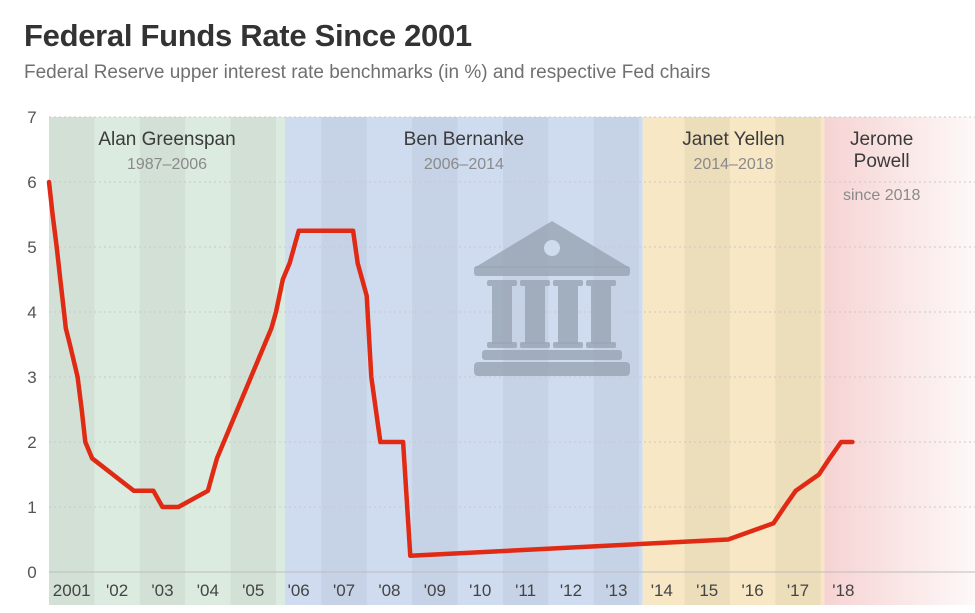 This screenshot has height=613, width=975. I want to click on chair-years: 1987–2006, so click(167, 164).